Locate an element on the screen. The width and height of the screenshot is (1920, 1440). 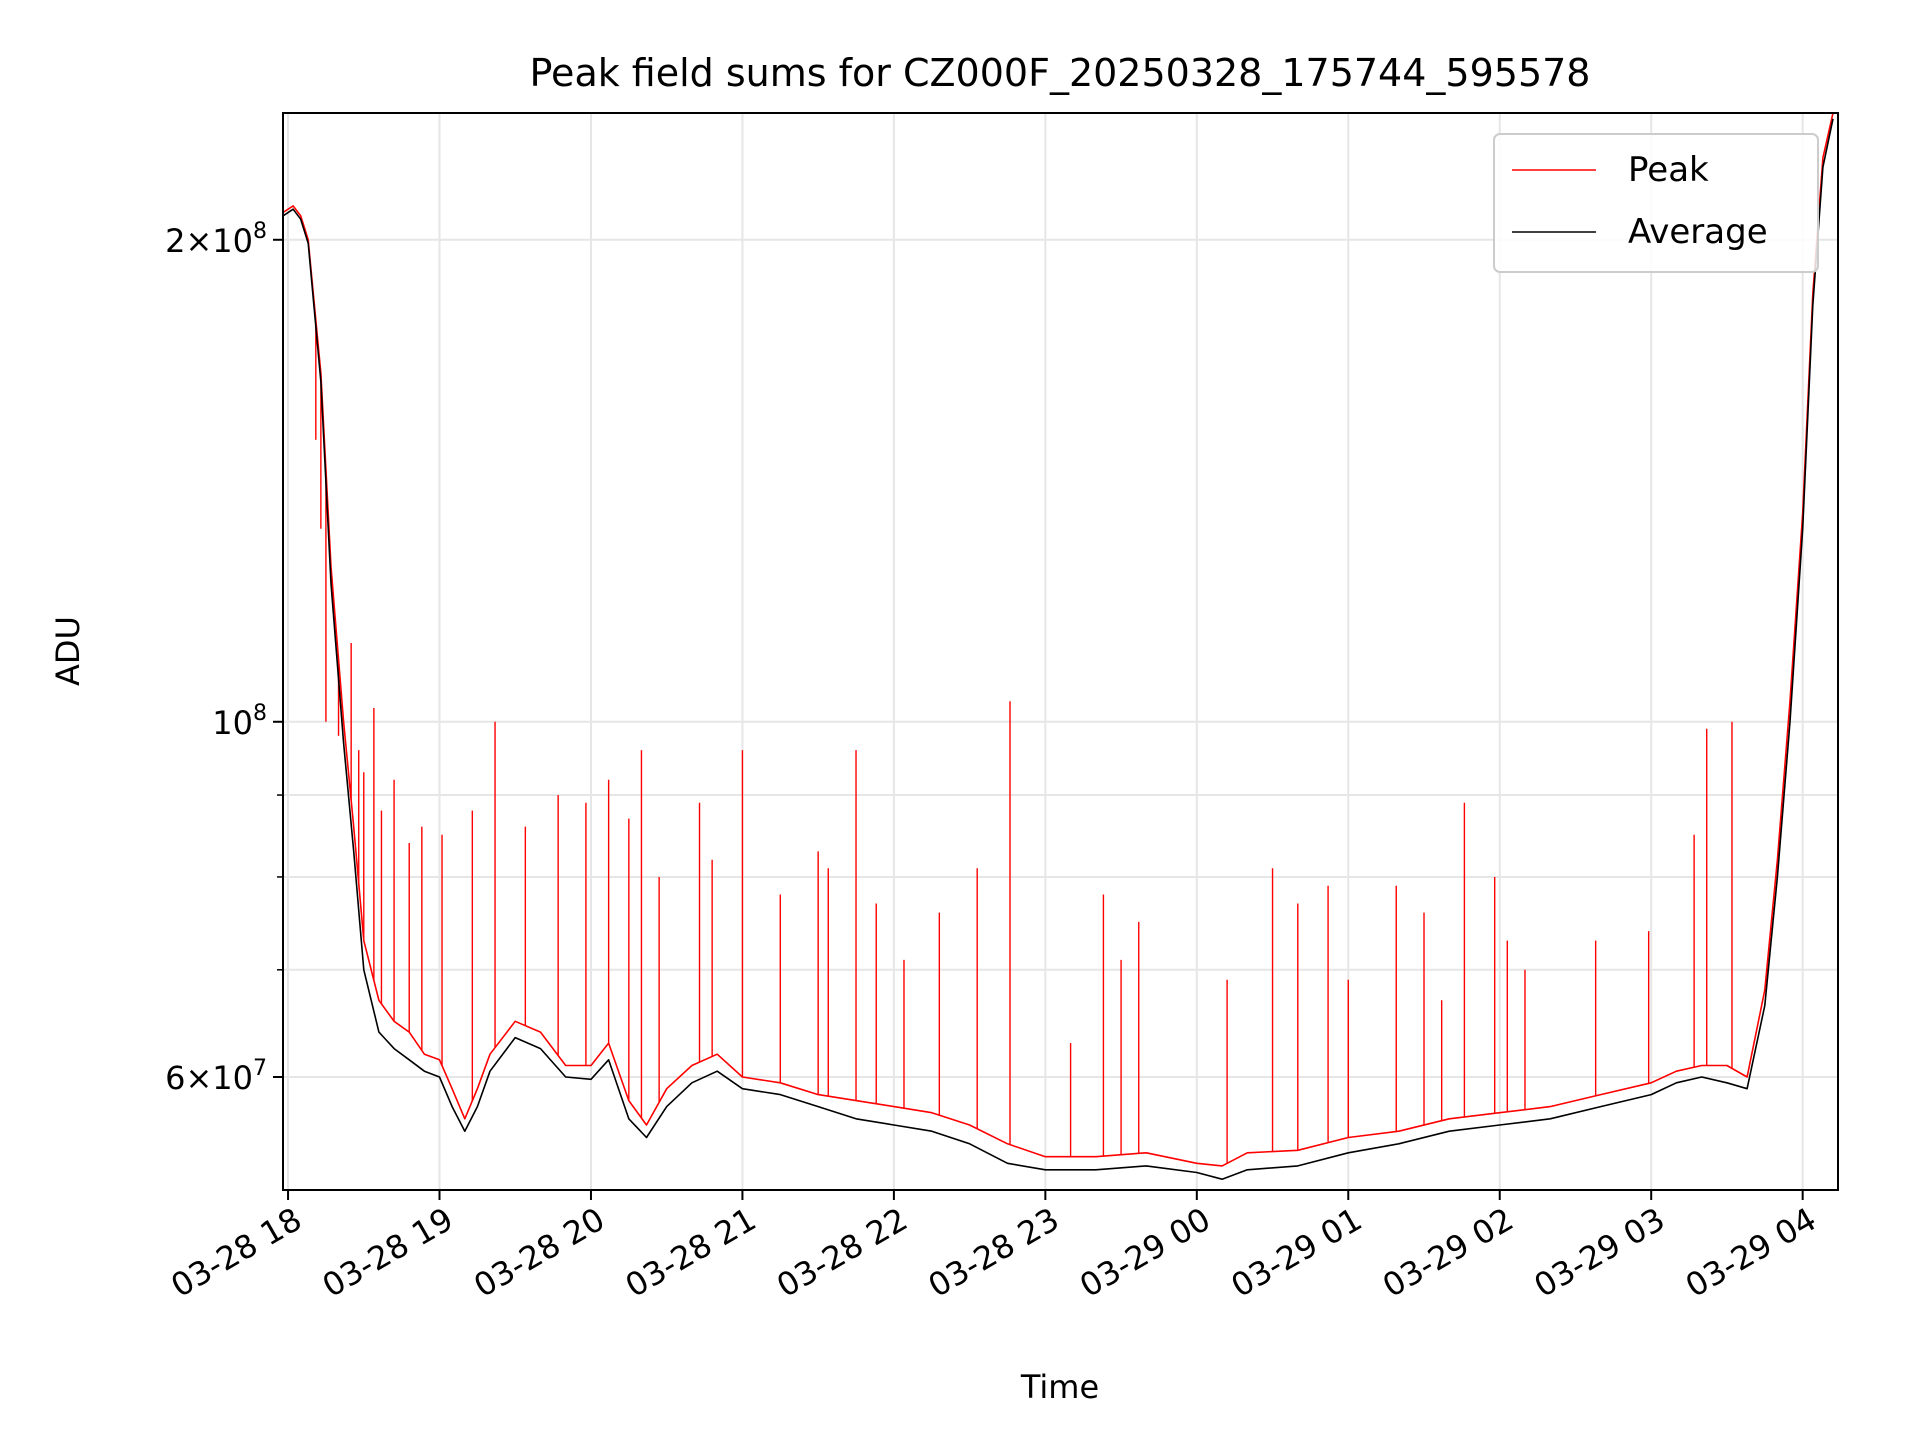
y-tick-label: 108 is located at coordinates (239, 721).